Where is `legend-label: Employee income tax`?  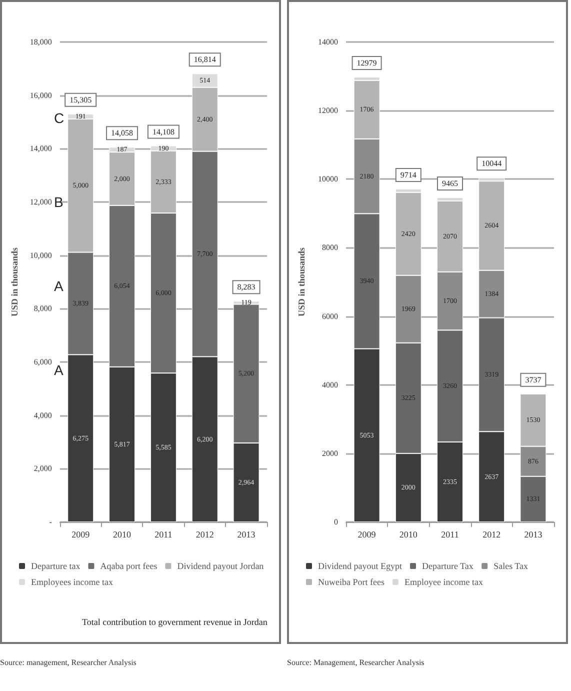 legend-label: Employee income tax is located at coordinates (444, 582).